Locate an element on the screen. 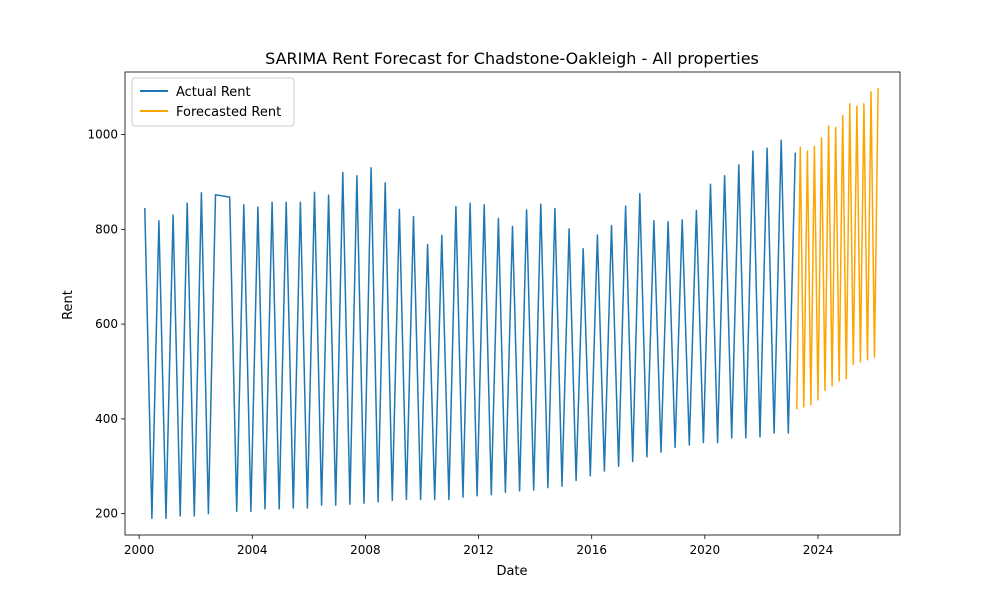 The width and height of the screenshot is (1000, 604). y-tick-label: 600 is located at coordinates (106, 324).